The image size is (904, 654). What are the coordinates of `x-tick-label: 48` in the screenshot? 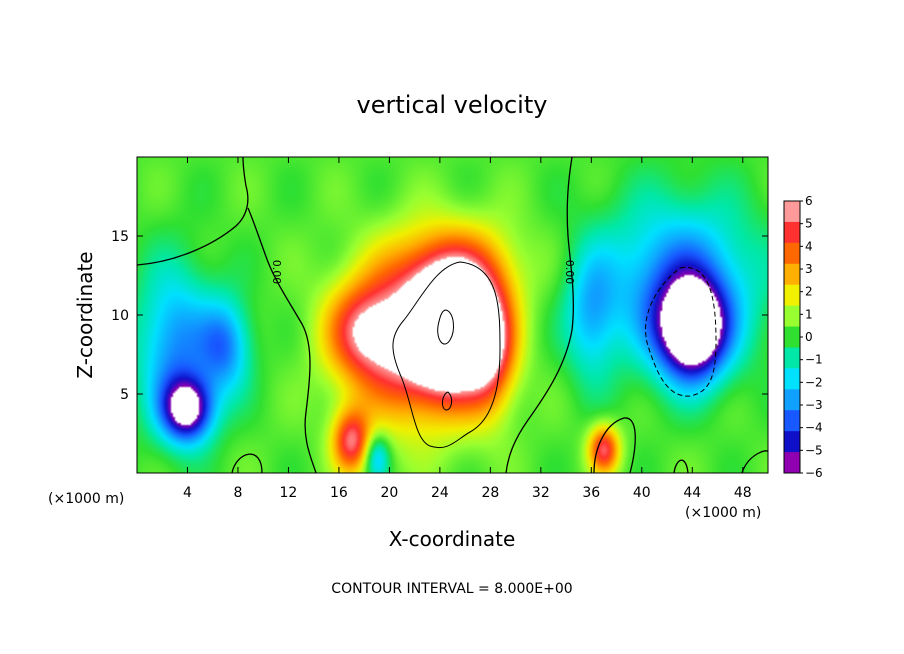 It's located at (743, 493).